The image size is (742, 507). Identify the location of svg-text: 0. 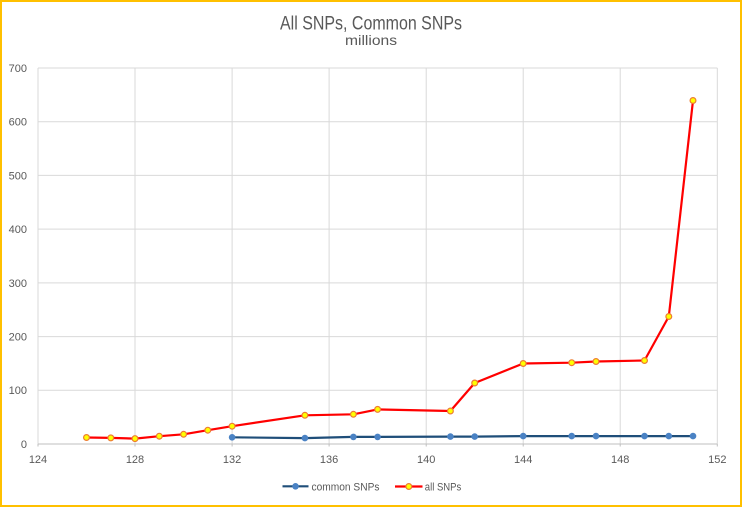
(24, 445).